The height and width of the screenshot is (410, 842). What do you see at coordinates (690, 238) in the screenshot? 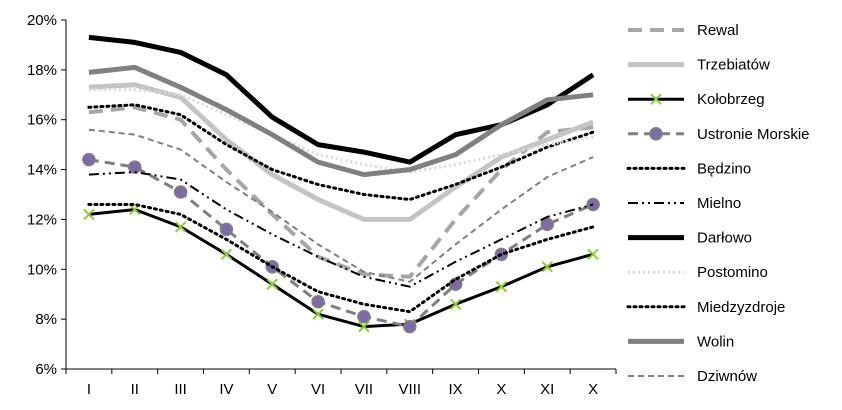
I see `legend-item: Darłowo` at bounding box center [690, 238].